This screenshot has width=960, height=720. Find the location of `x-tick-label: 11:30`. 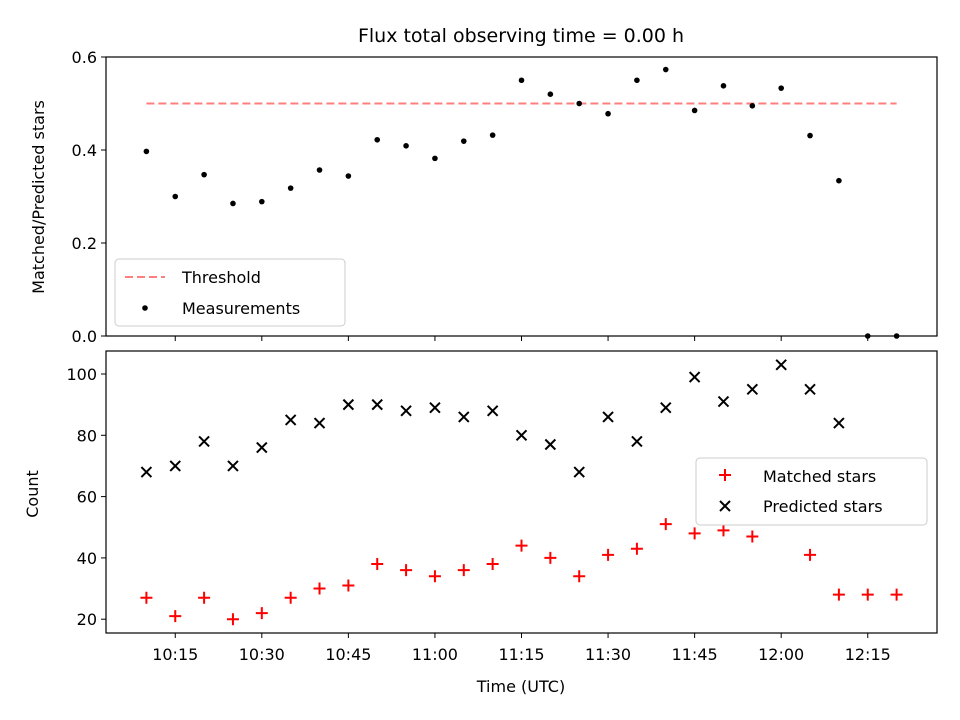

x-tick-label: 11:30 is located at coordinates (608, 654).